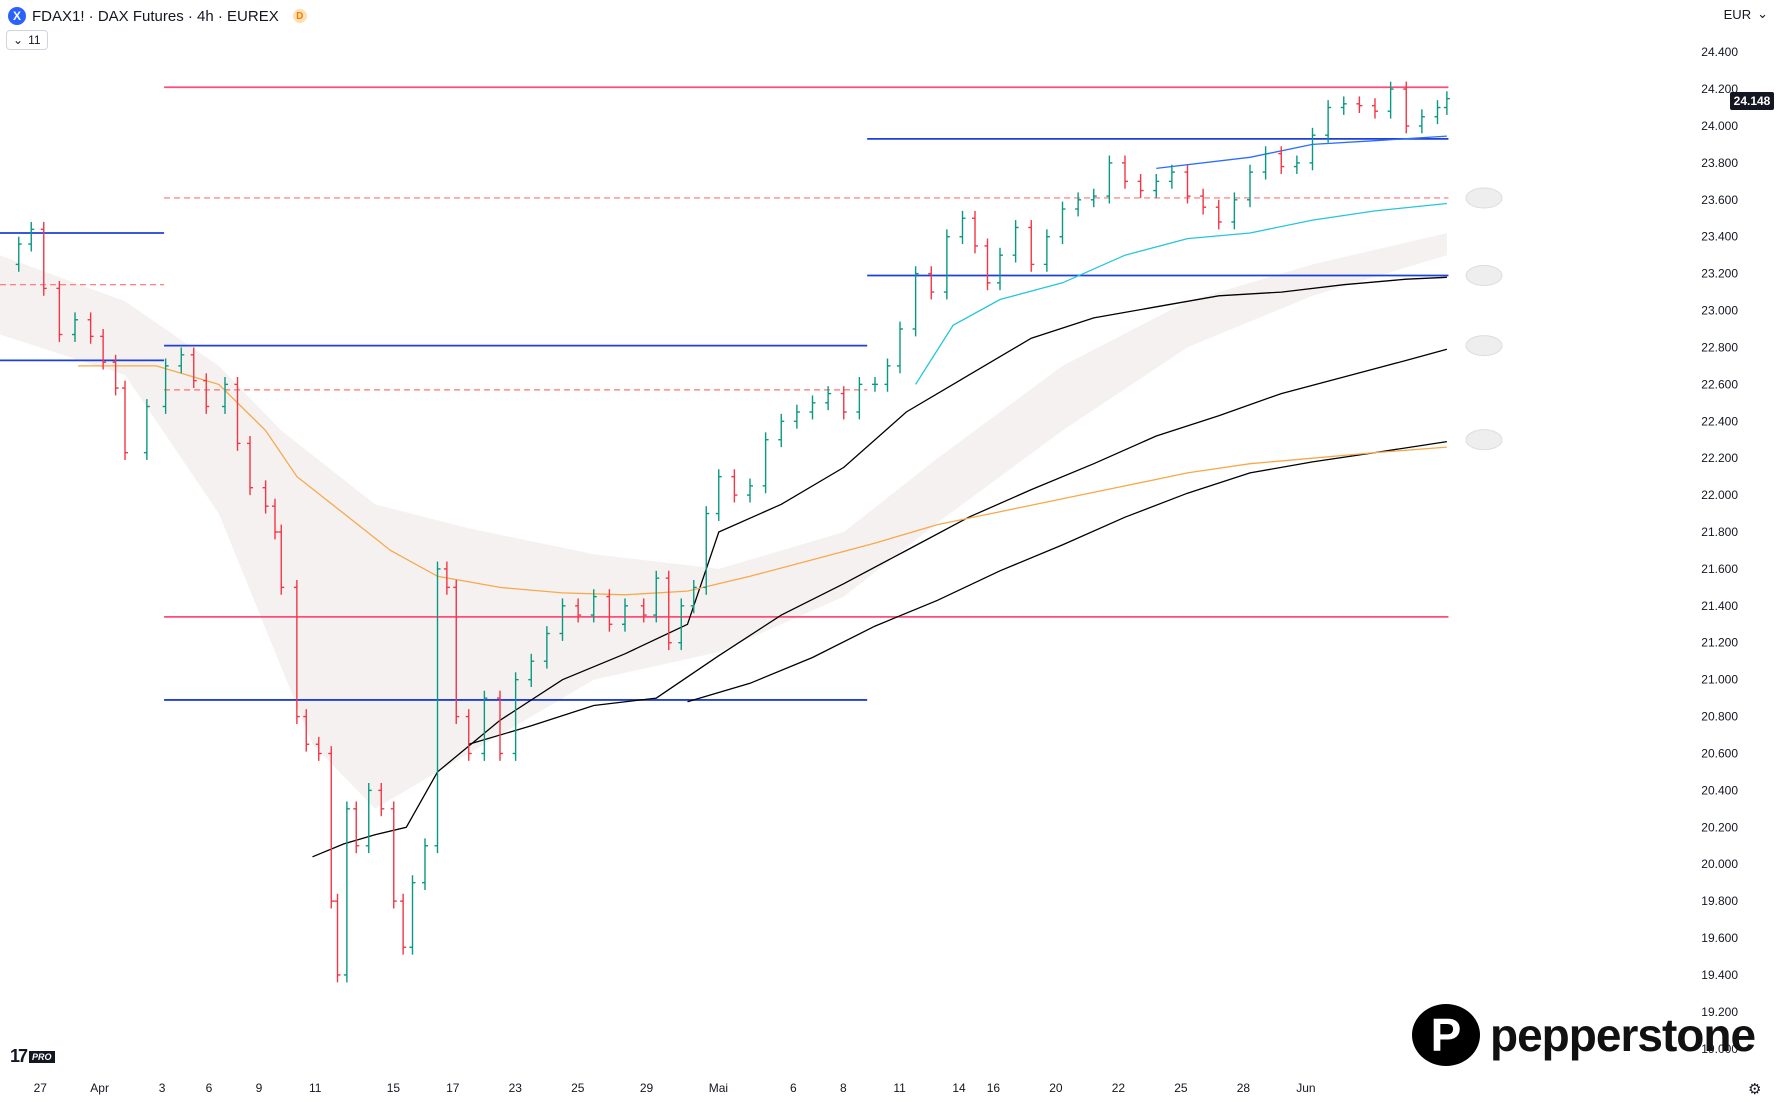  I want to click on tradingview-logo: 17 PRO, so click(32, 1056).